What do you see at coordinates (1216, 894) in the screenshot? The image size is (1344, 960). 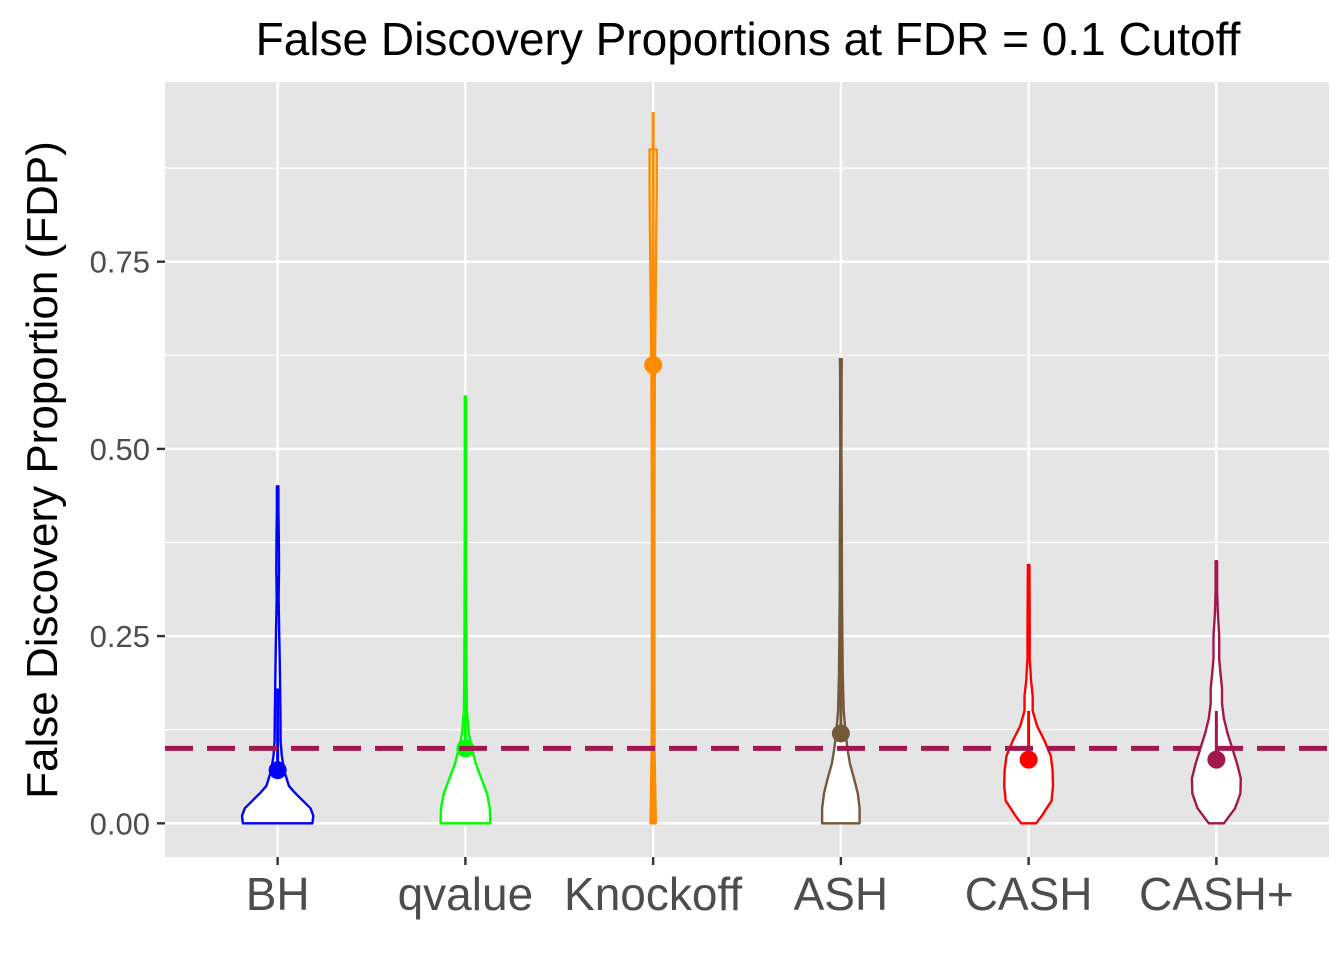 I see `x-tick-label: CASH+` at bounding box center [1216, 894].